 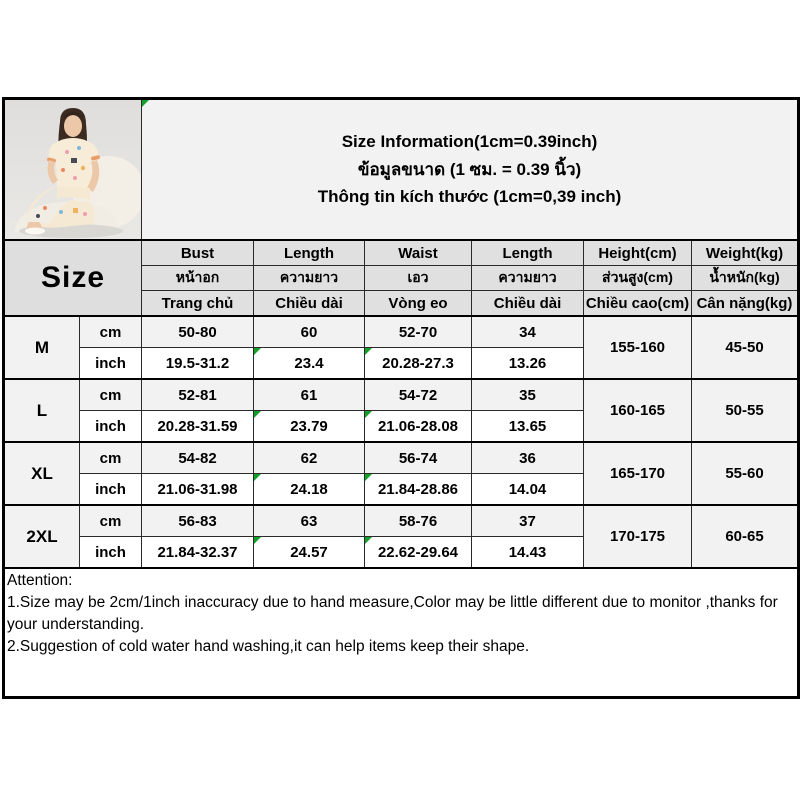 I want to click on header-height-th: ส่วนสูง(cm), so click(x=637, y=278).